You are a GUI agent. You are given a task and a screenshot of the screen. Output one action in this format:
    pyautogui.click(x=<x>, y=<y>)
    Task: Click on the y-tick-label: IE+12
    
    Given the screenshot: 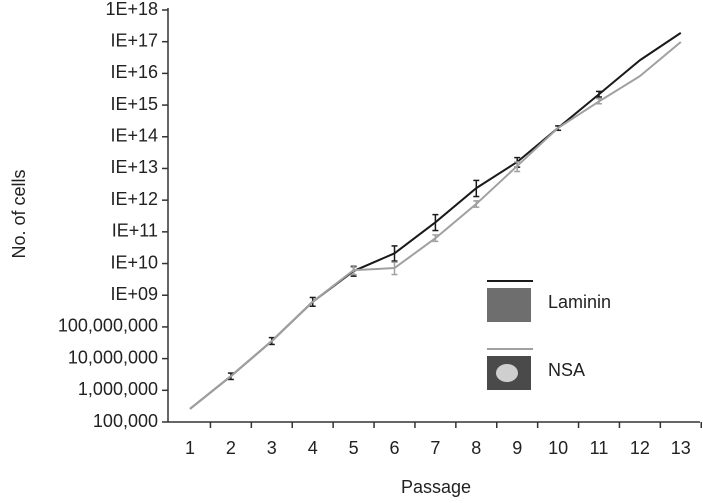 What is the action you would take?
    pyautogui.click(x=134, y=199)
    